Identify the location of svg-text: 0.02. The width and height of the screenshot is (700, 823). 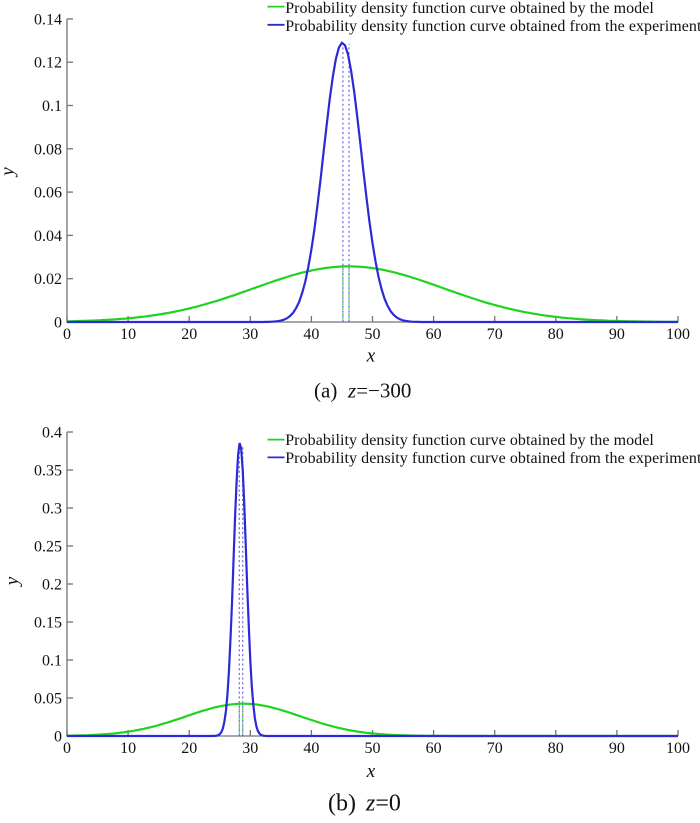
(48, 279).